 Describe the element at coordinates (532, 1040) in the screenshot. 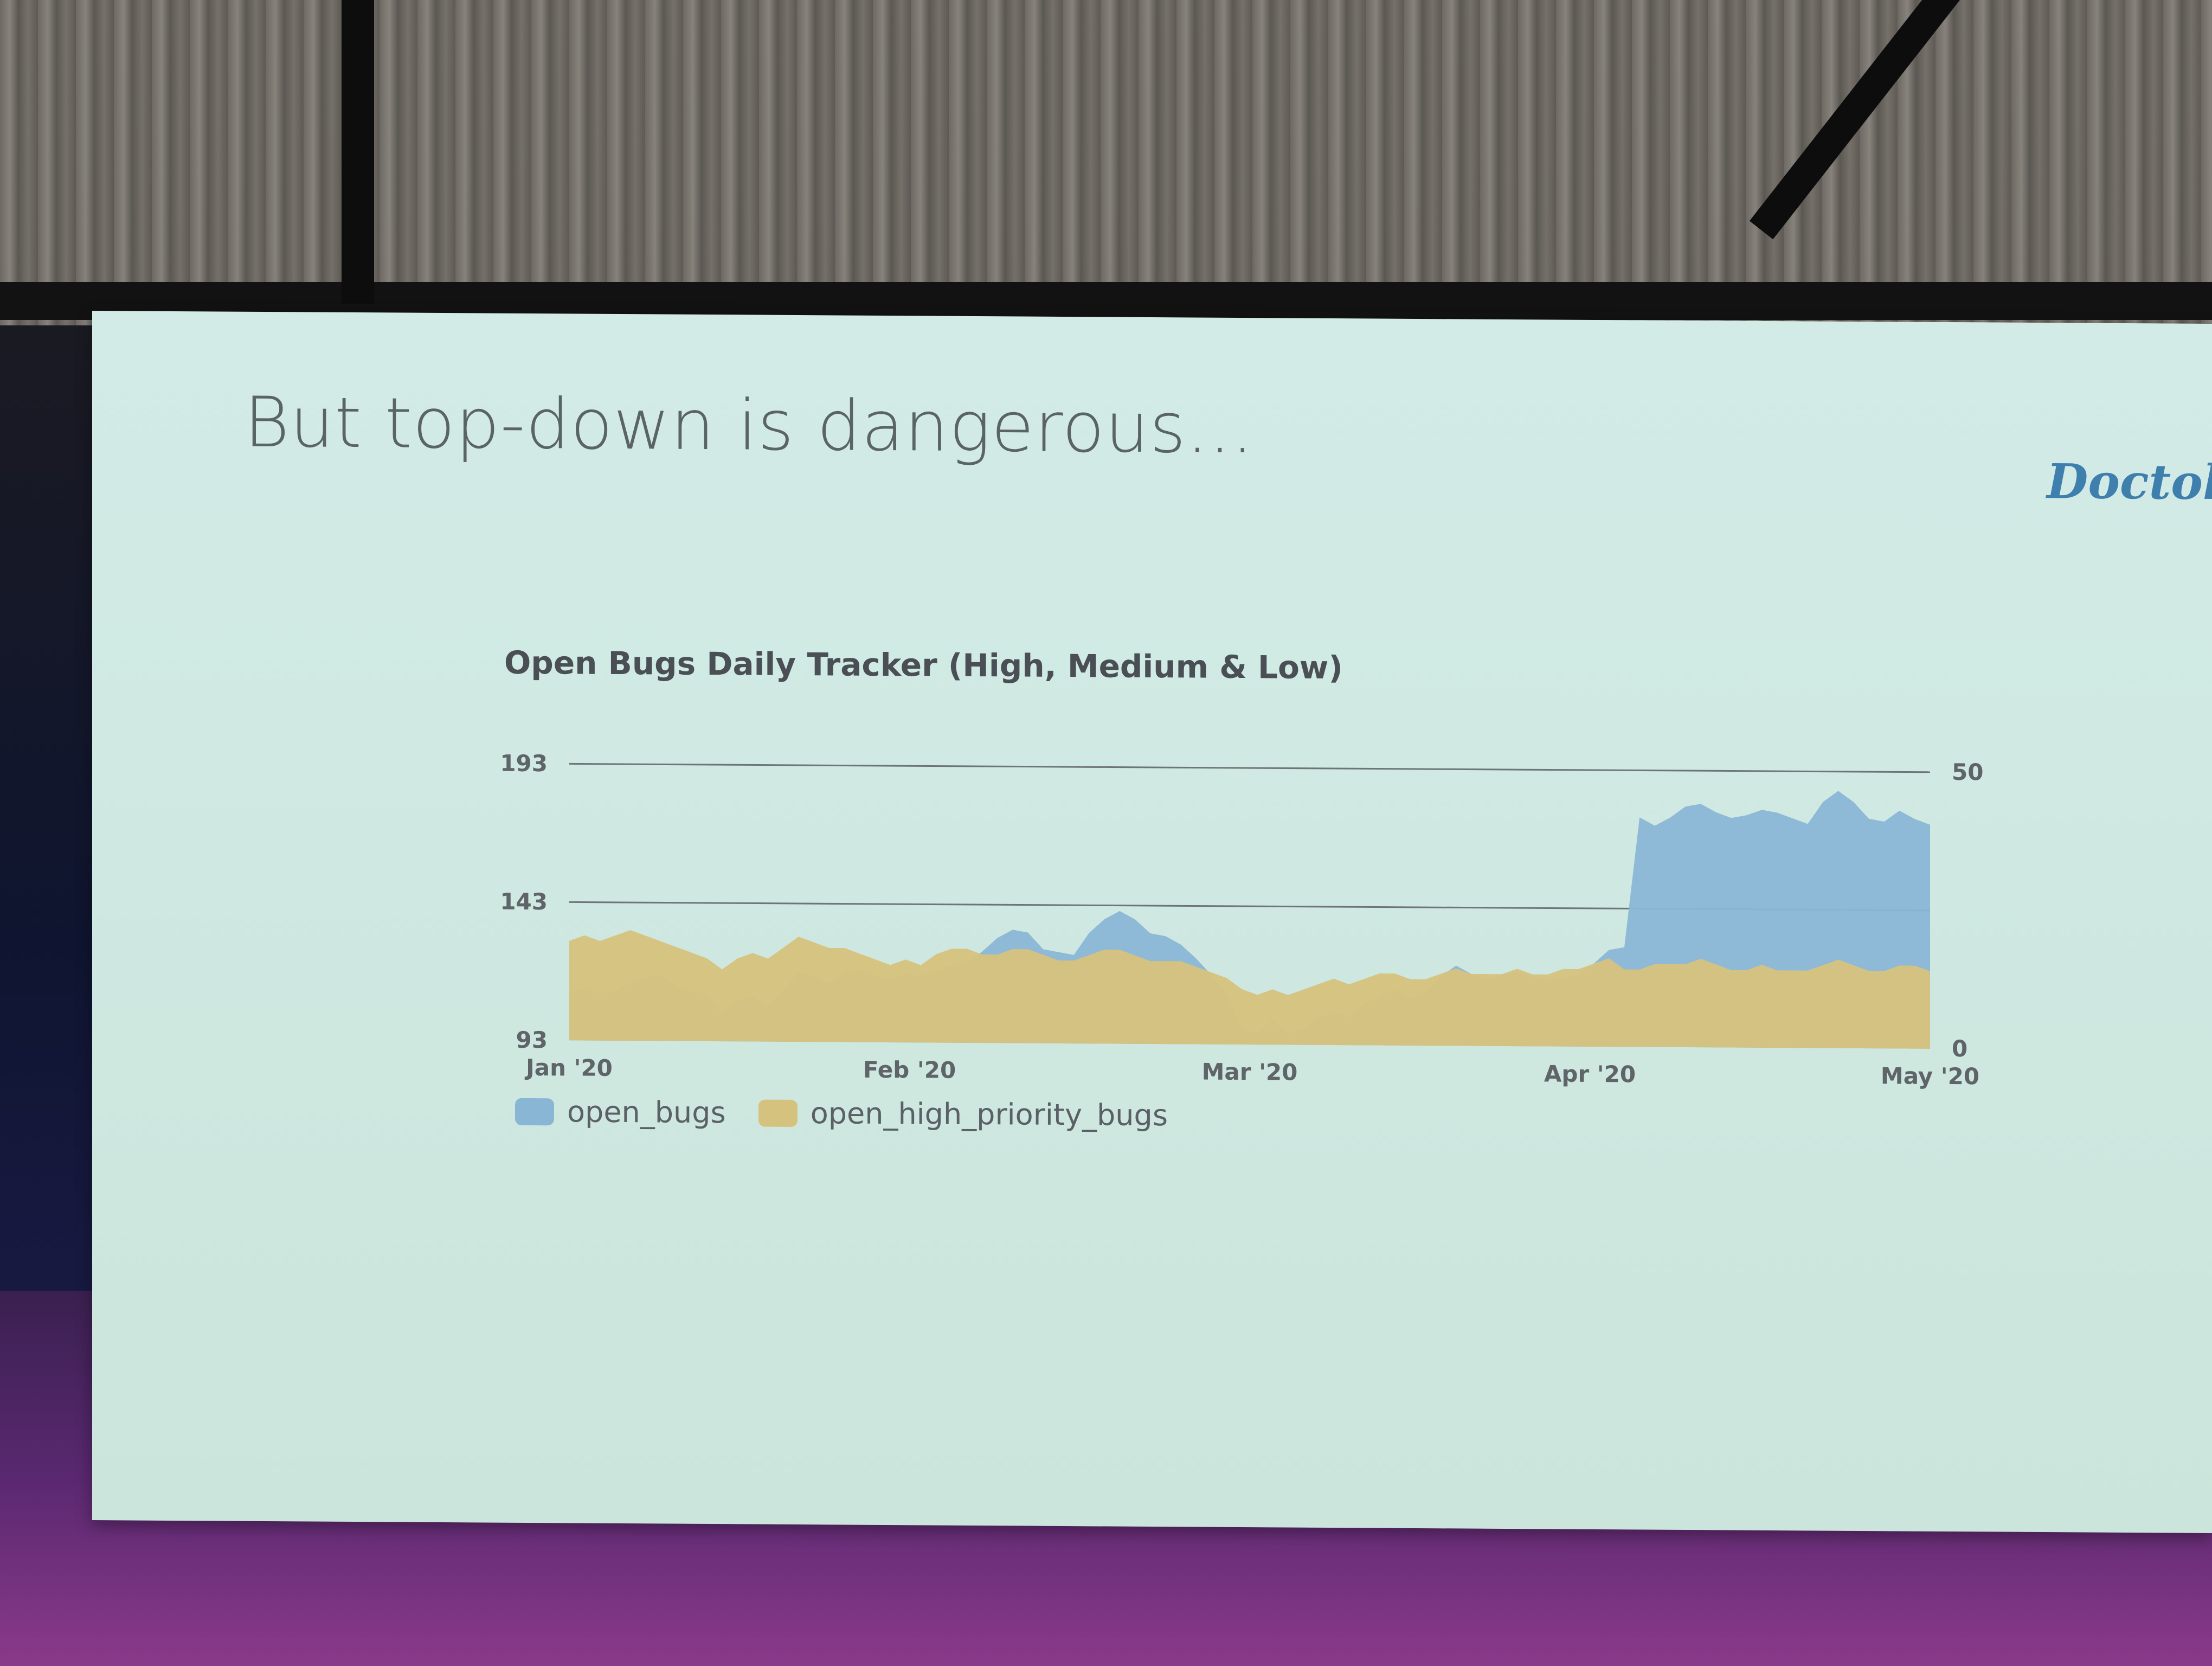

I see `y-left-tick-93: 93` at that location.